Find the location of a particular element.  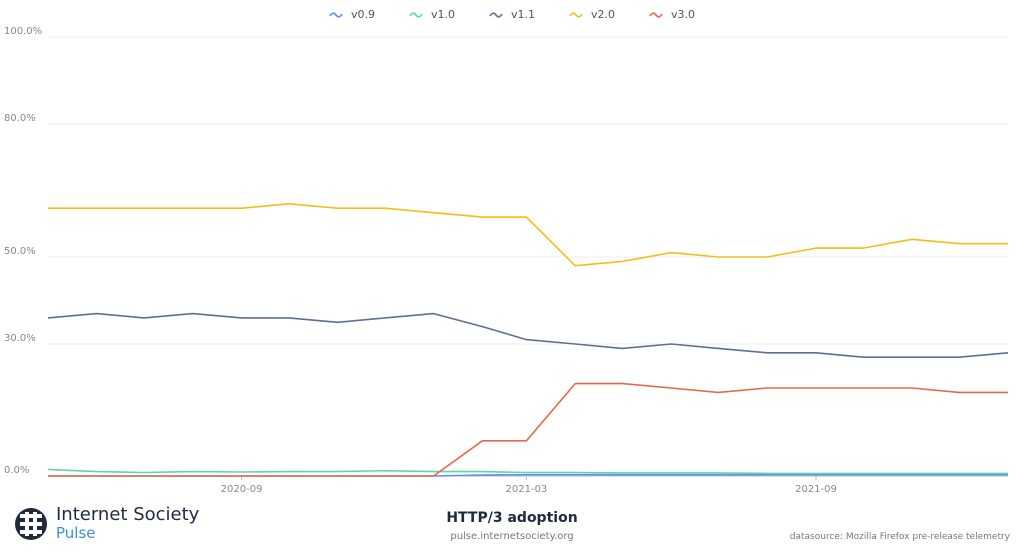

brand-logo: Internet Society Pulse is located at coordinates (106, 524).